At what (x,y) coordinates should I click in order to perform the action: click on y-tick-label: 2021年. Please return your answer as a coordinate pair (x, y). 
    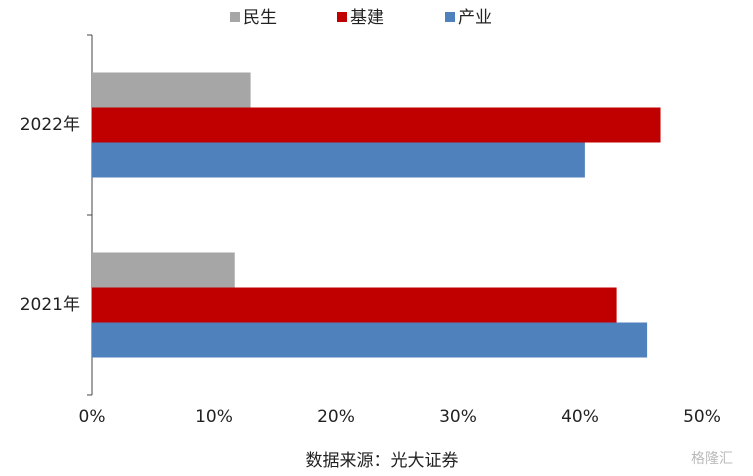
    Looking at the image, I should click on (50, 305).